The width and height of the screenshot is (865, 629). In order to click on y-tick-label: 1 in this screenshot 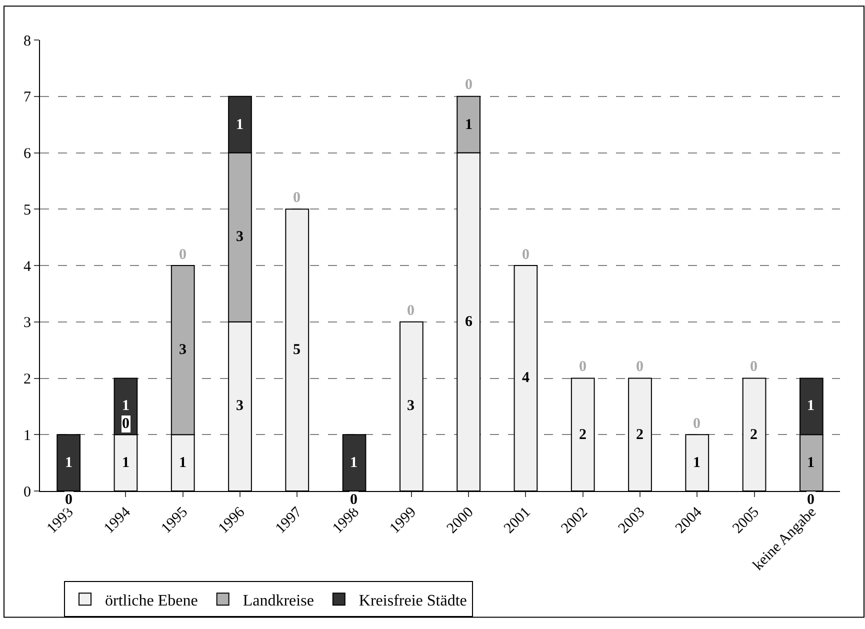, I will do `click(27, 436)`.